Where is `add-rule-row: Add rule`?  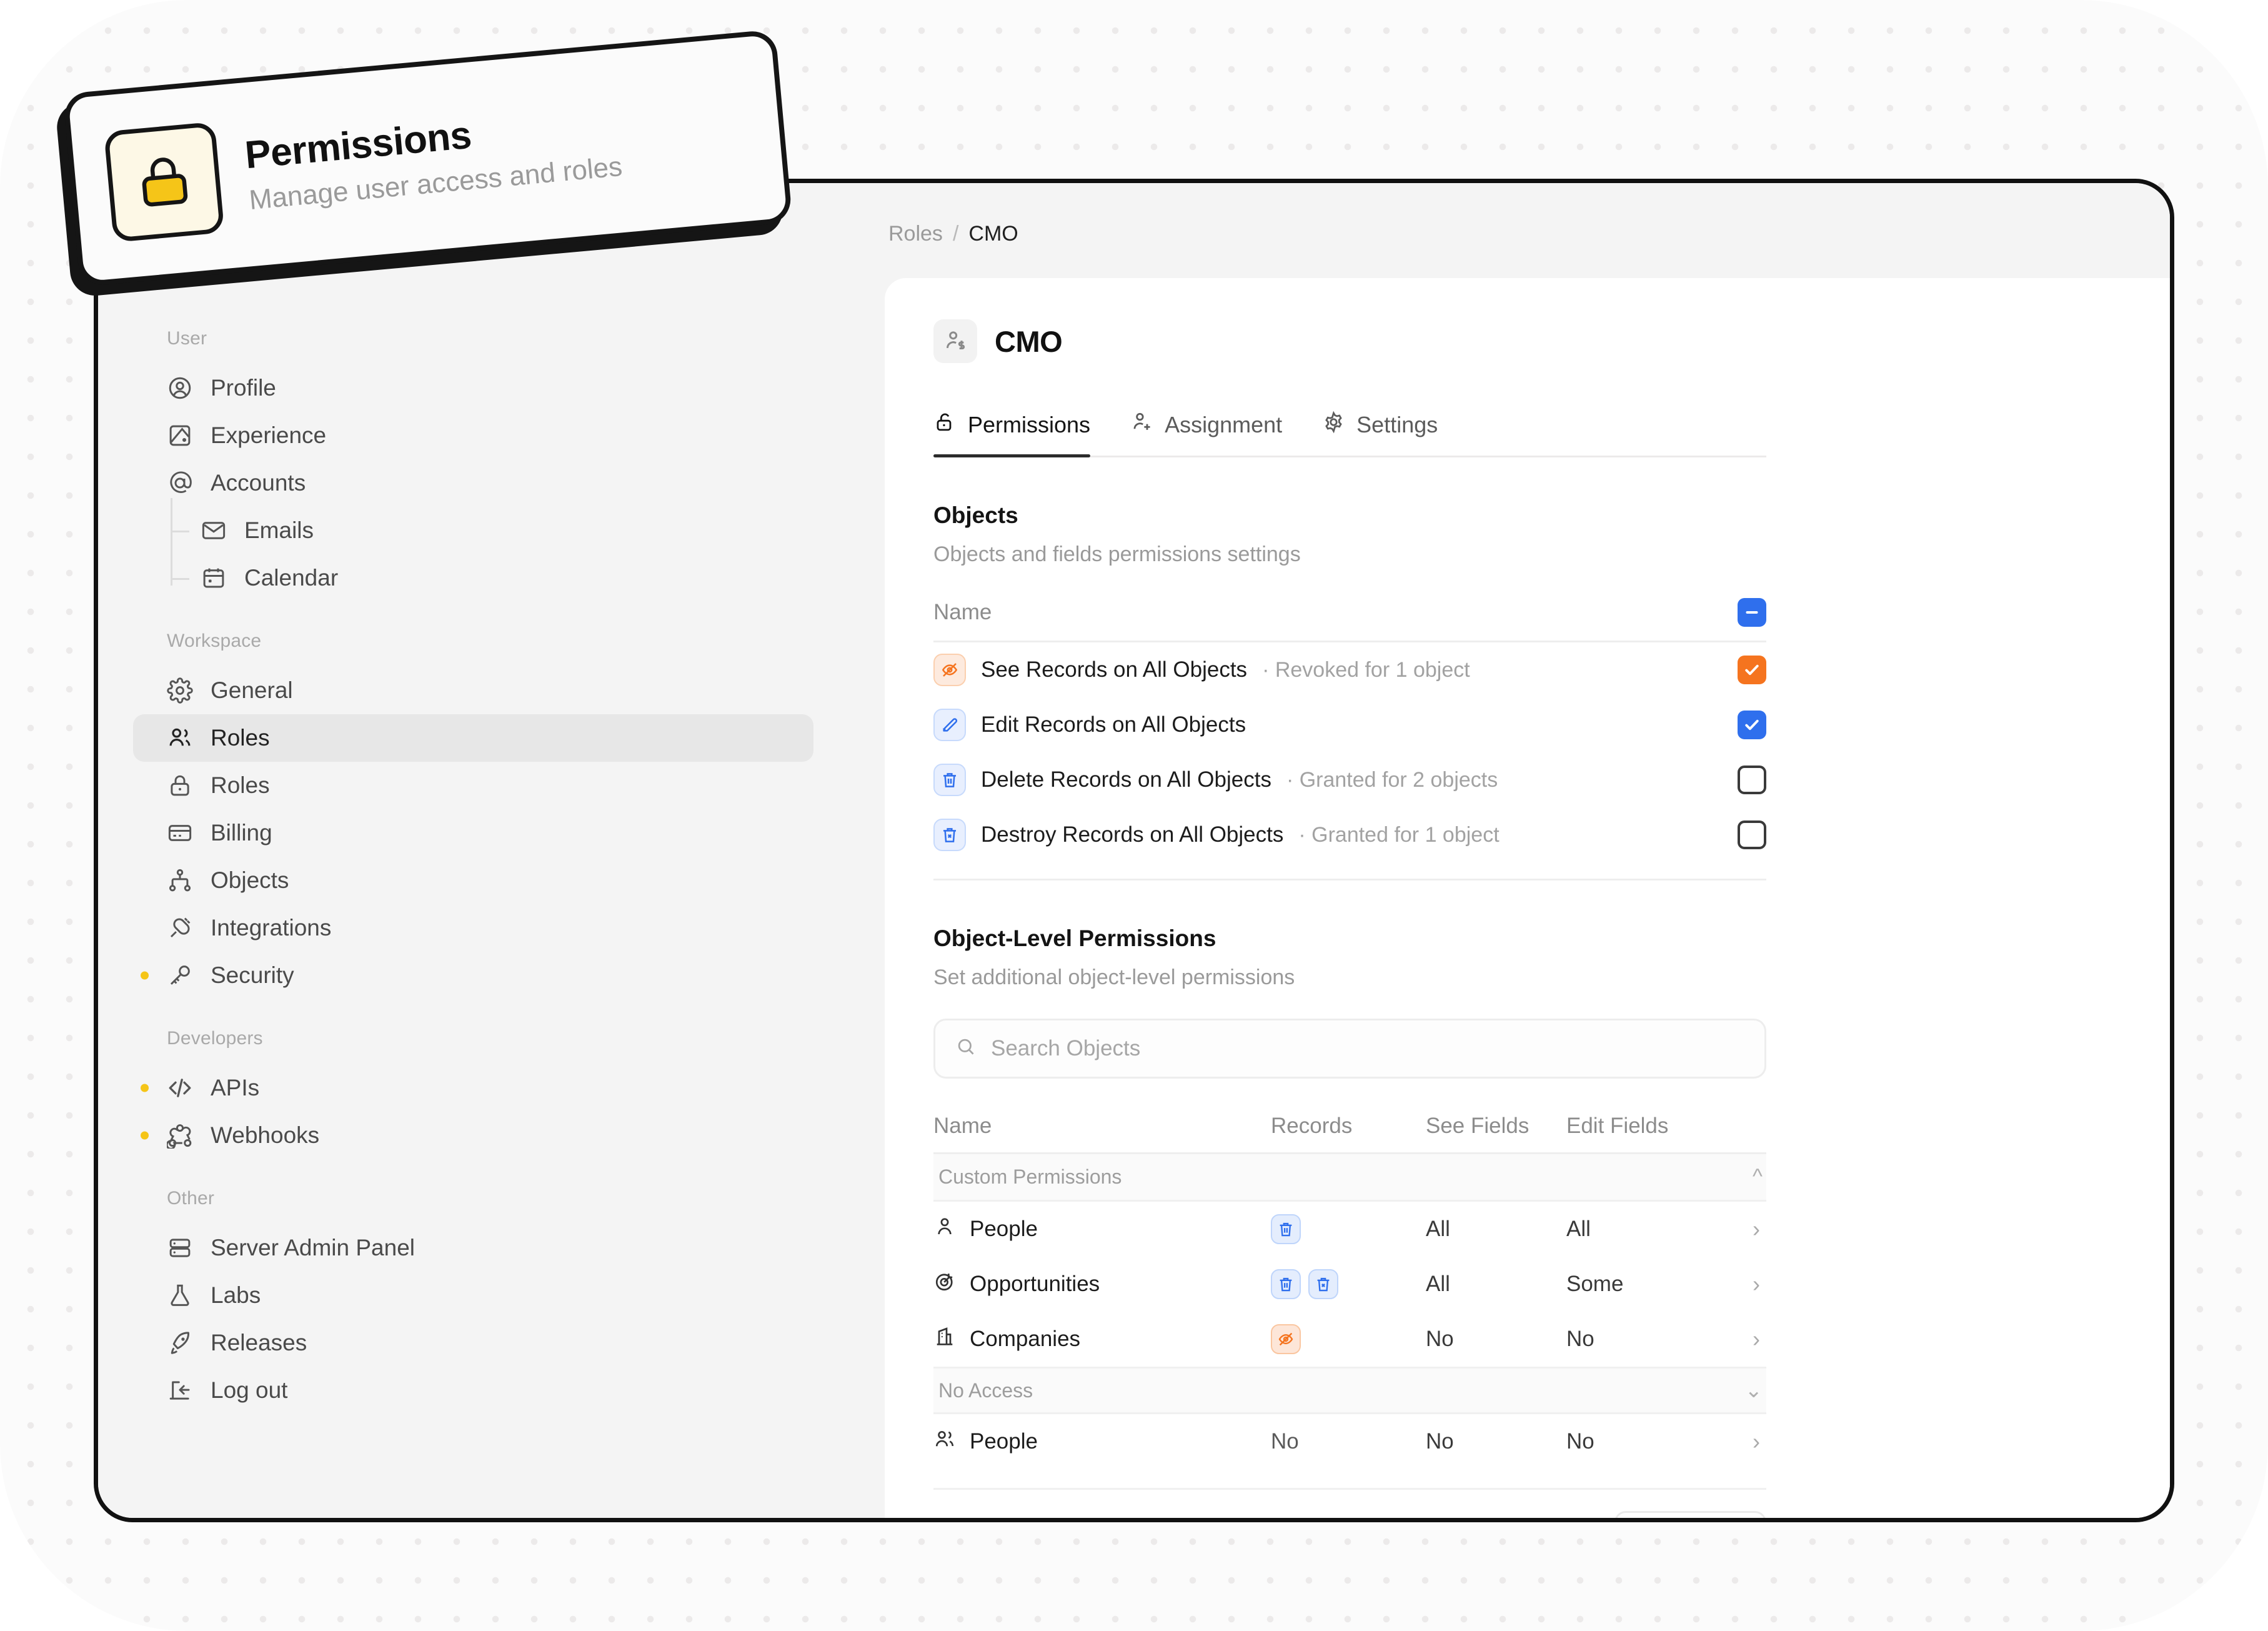 add-rule-row: Add rule is located at coordinates (1349, 1503).